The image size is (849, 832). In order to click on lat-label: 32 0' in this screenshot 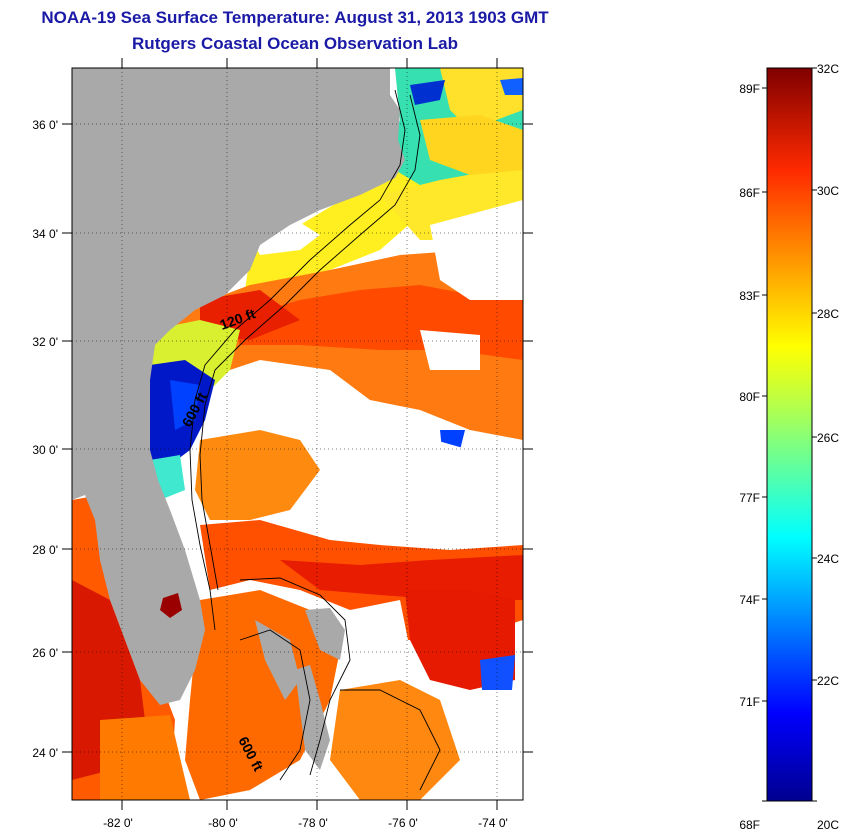, I will do `click(45, 342)`.